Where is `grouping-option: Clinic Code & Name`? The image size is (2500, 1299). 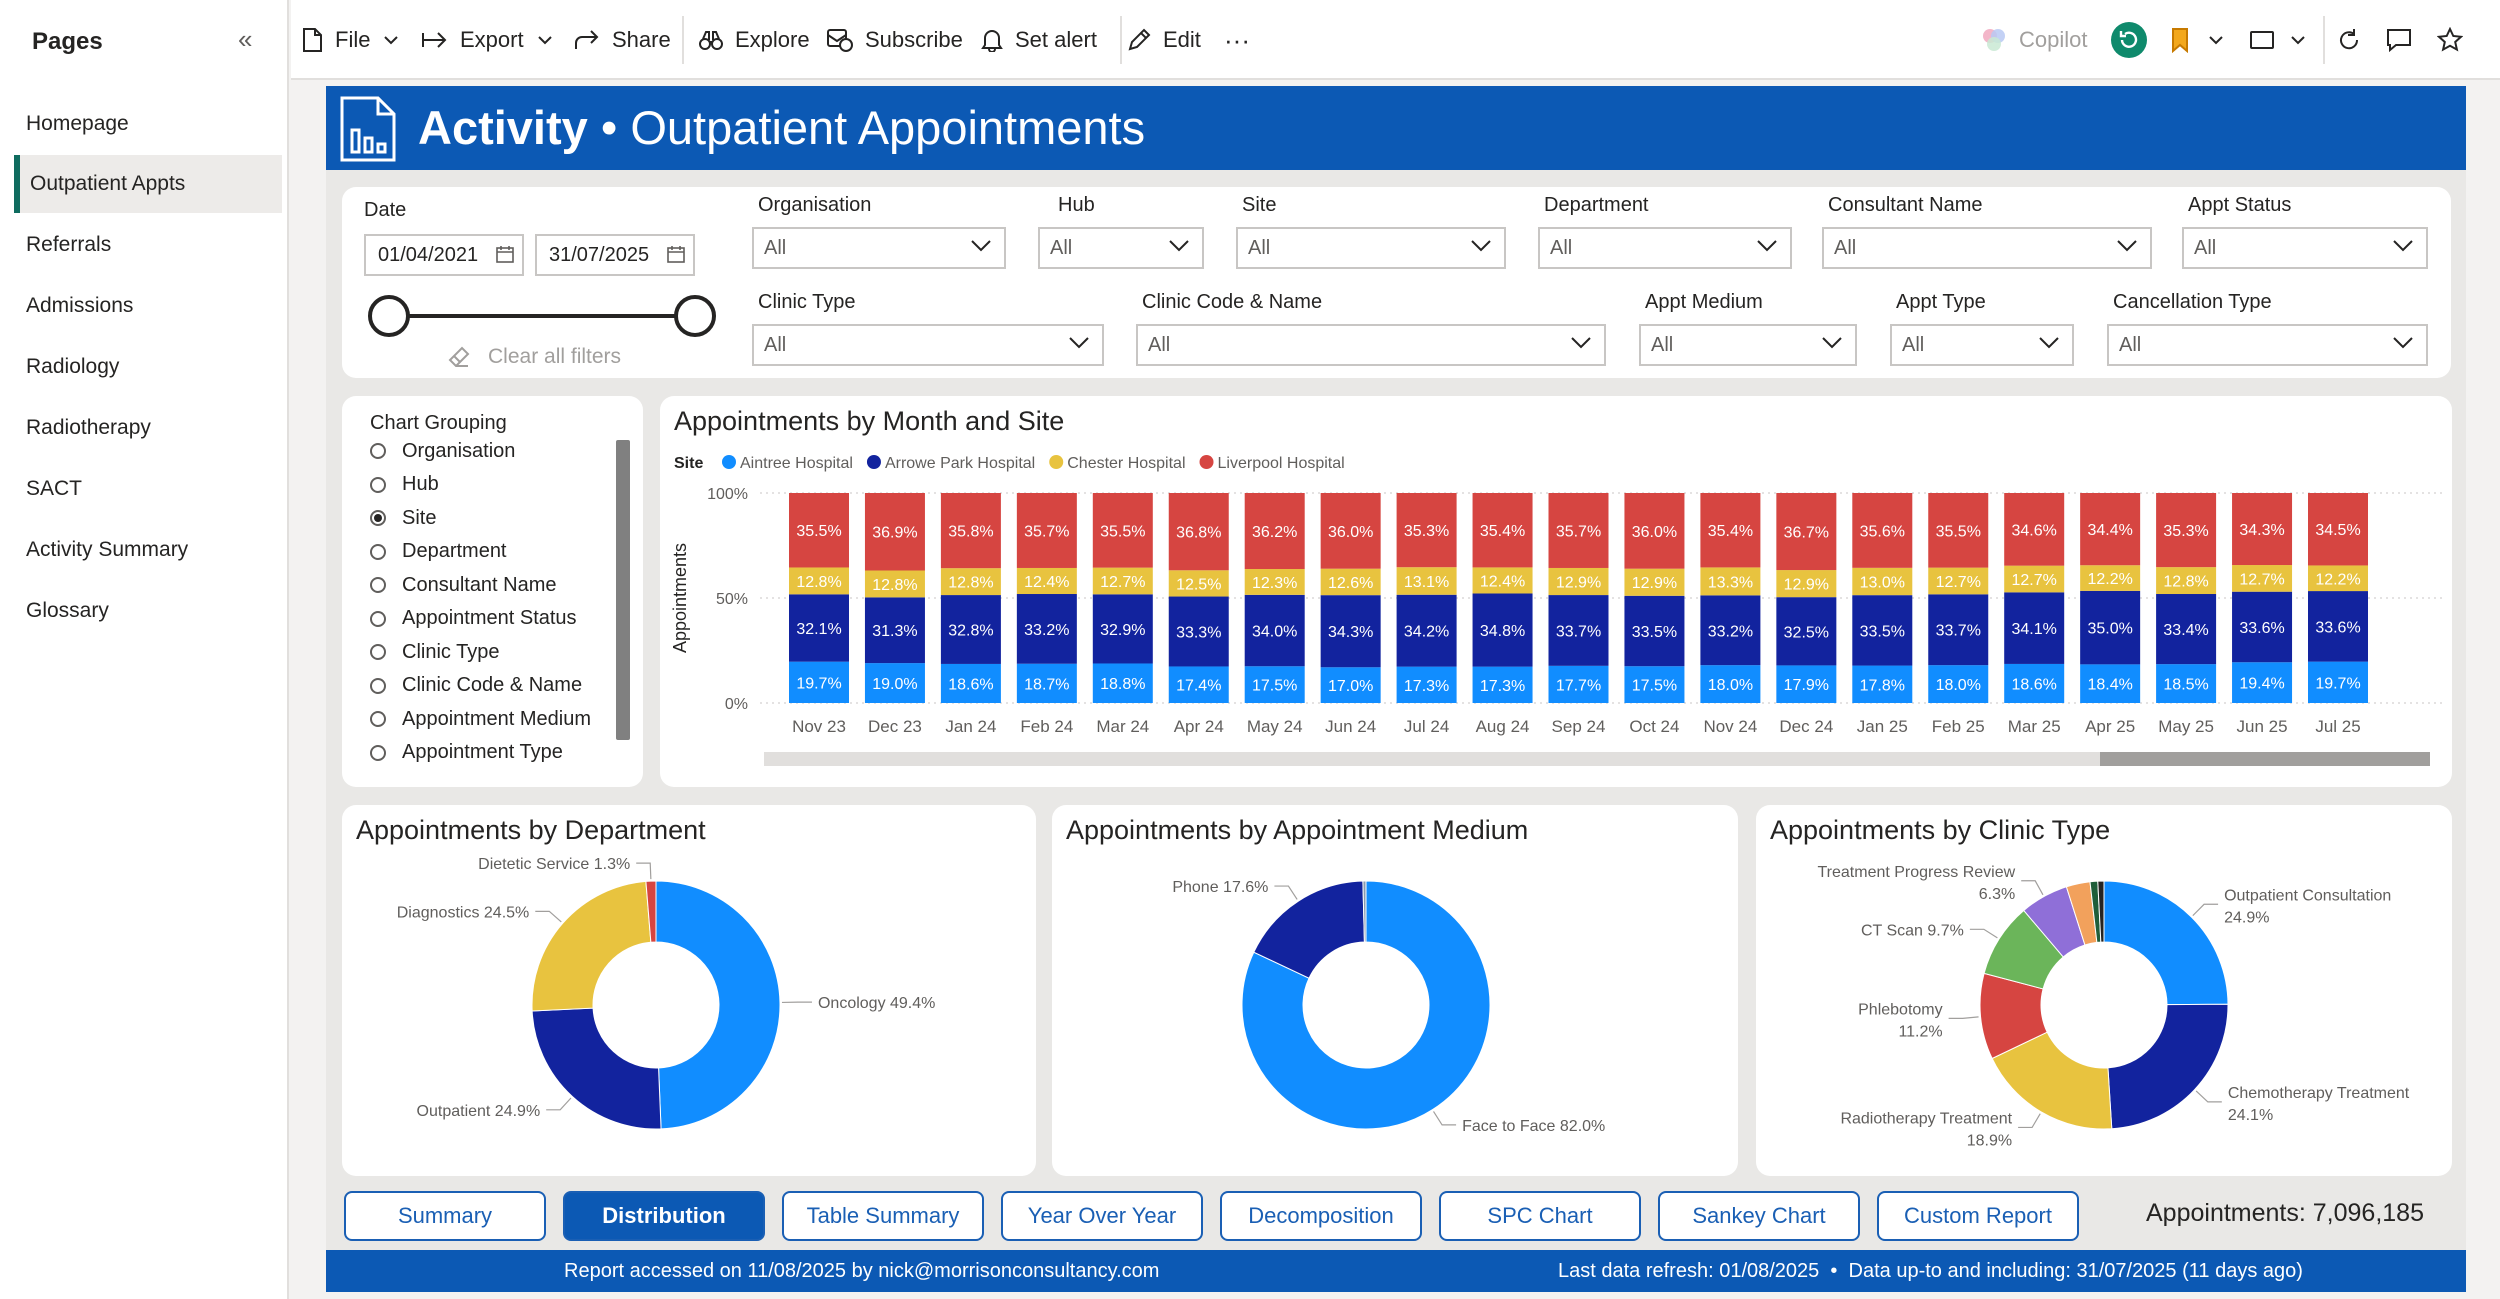
grouping-option: Clinic Code & Name is located at coordinates (476, 686).